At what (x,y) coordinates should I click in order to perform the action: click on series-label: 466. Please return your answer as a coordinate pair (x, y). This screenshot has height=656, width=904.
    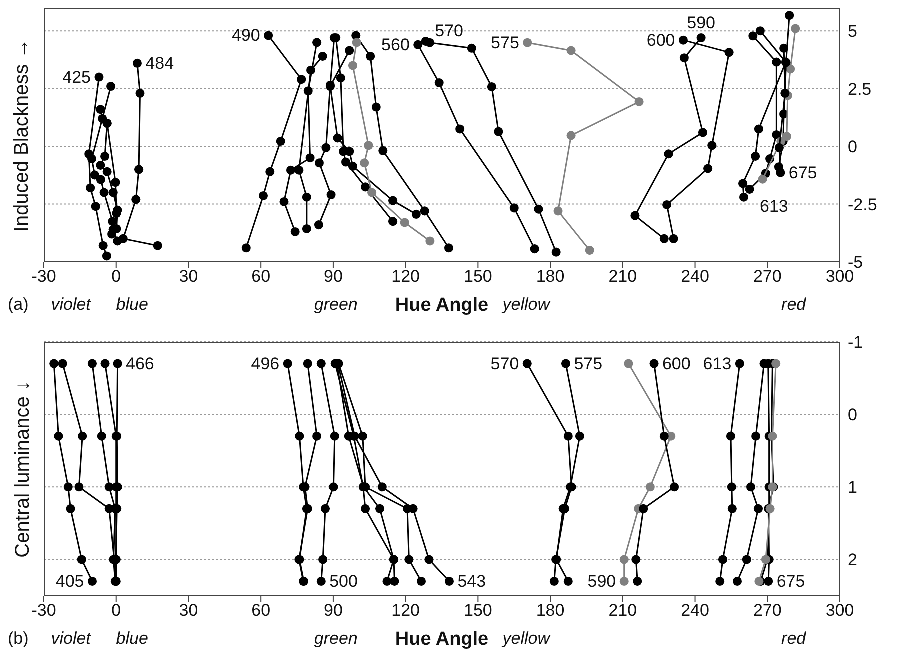
    Looking at the image, I should click on (140, 364).